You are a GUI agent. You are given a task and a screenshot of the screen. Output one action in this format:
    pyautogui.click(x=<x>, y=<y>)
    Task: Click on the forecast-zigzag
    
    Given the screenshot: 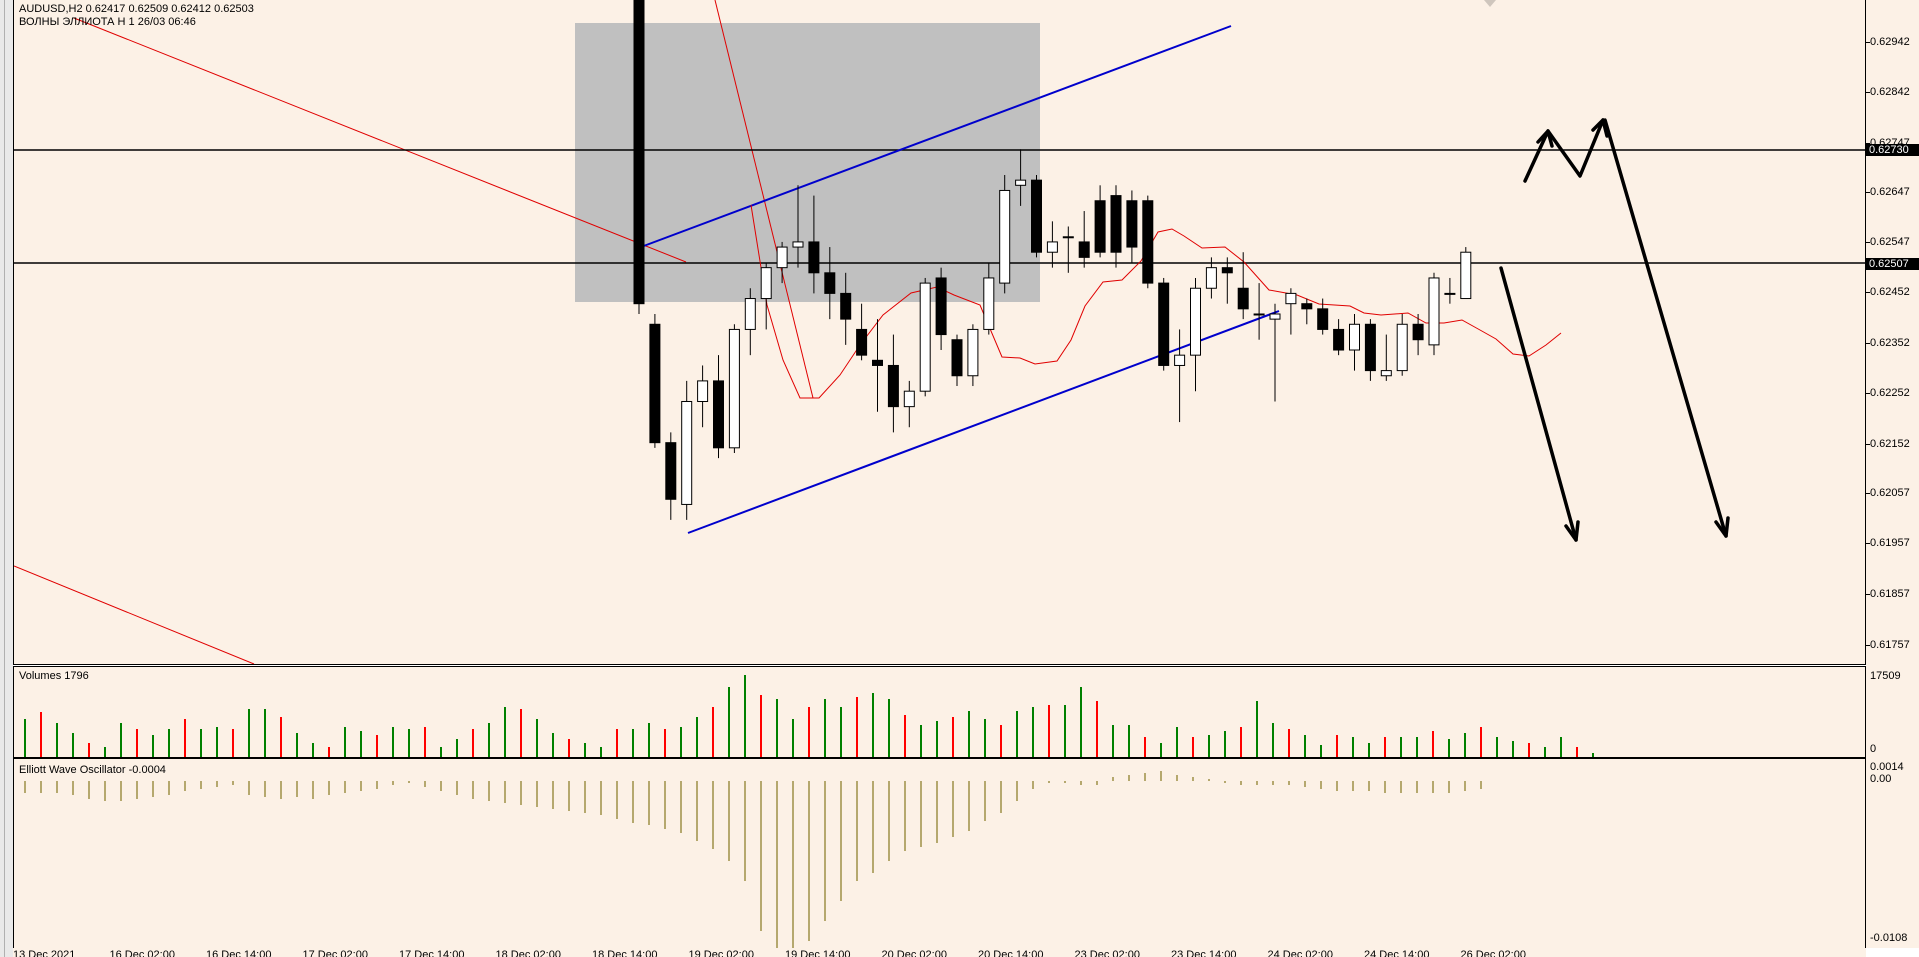 What is the action you would take?
    pyautogui.click(x=1564, y=150)
    